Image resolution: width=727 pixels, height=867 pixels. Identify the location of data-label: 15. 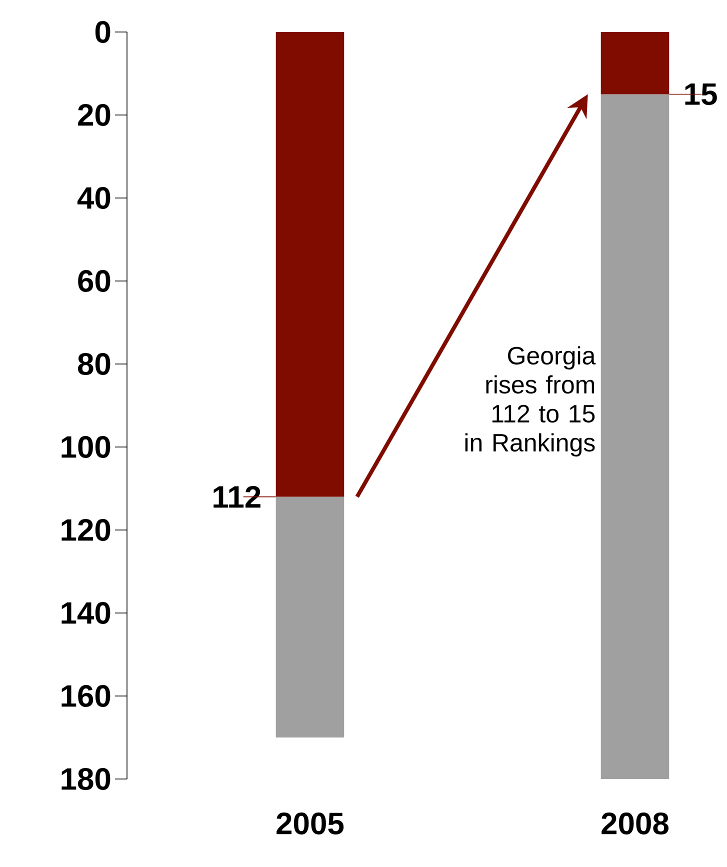
(701, 94).